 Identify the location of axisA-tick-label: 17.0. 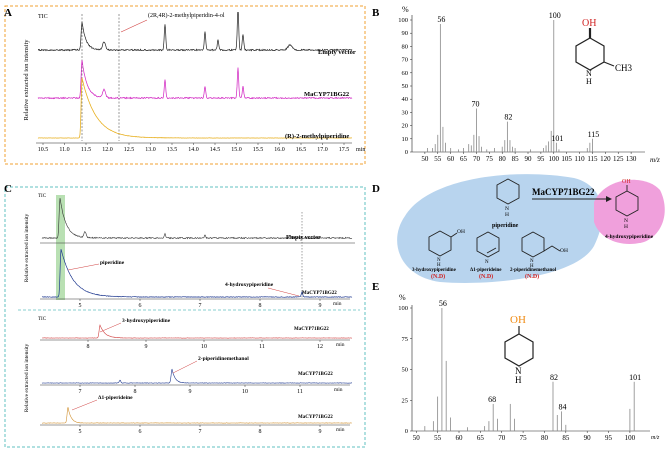
(322, 150).